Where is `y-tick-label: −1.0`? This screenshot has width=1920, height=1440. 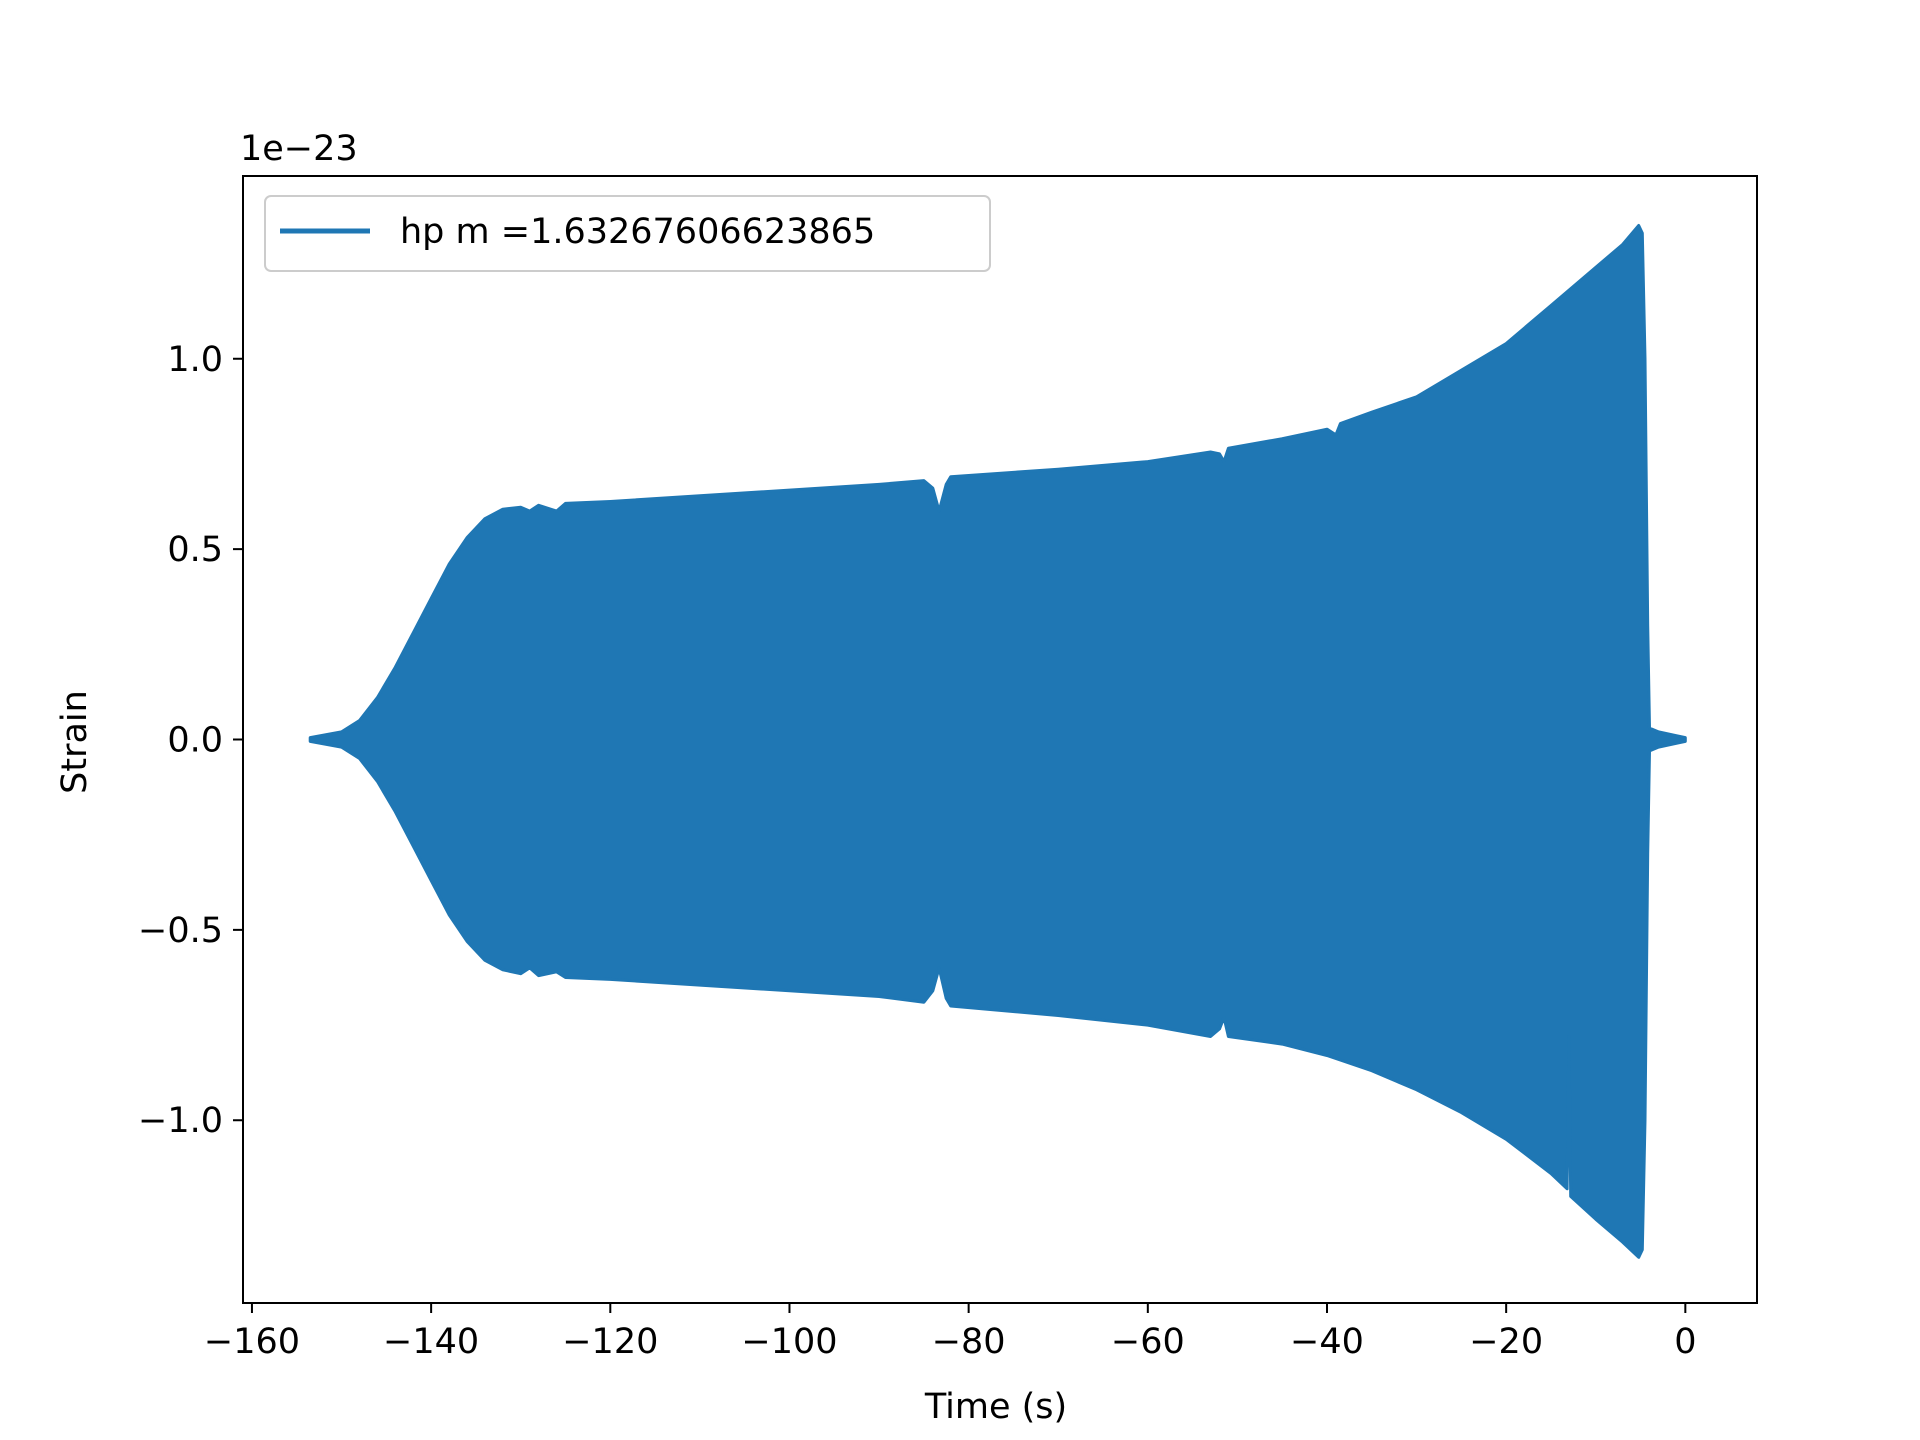 y-tick-label: −1.0 is located at coordinates (180, 1121).